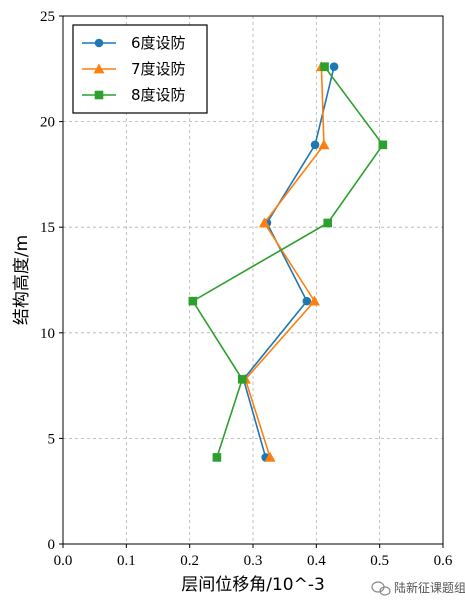  Describe the element at coordinates (126, 561) in the screenshot. I see `x-tick-label: 0.1` at that location.